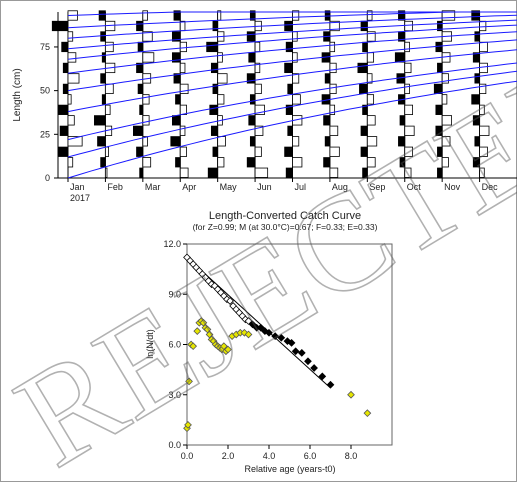 The width and height of the screenshot is (517, 482). I want to click on month-label: Feb, so click(115, 187).